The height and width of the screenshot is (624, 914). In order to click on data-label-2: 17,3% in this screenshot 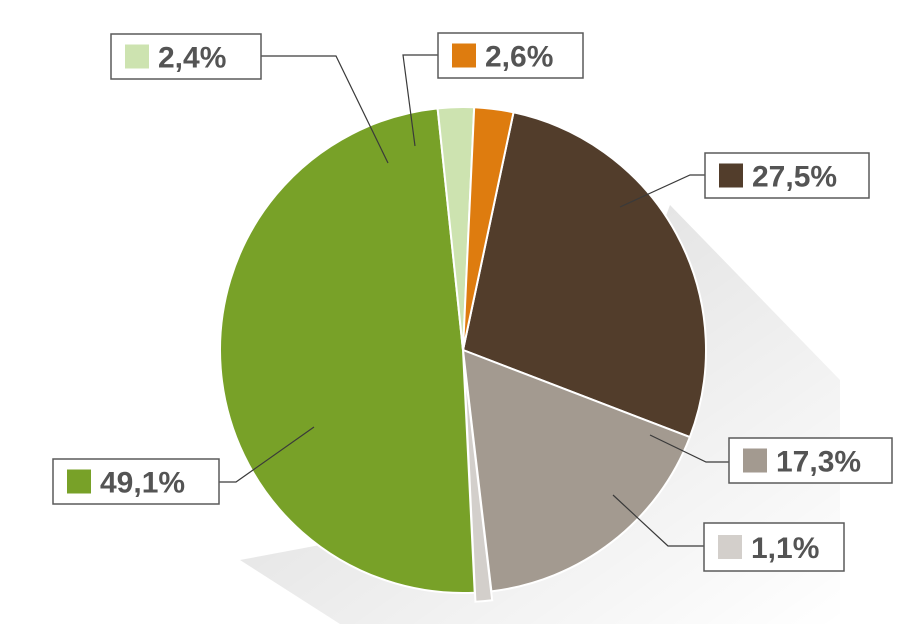, I will do `click(818, 462)`.